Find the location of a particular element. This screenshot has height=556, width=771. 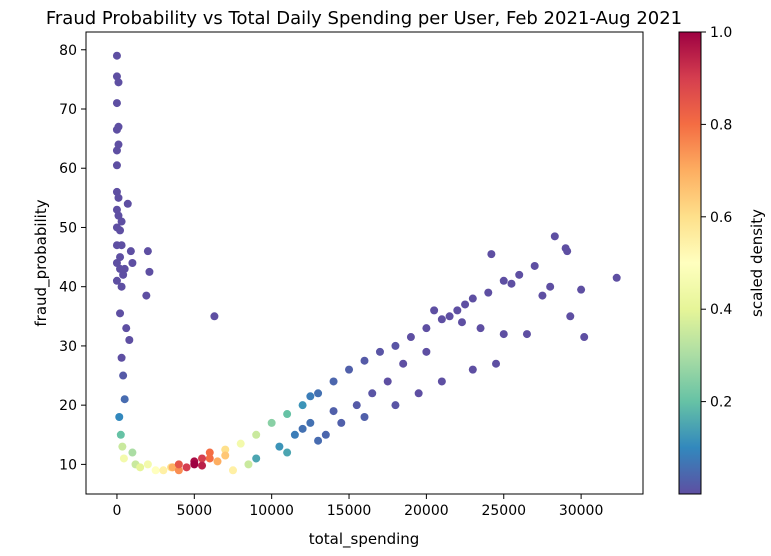

x-axis: 0 5000 10000 15000 20000 25000 30000 is located at coordinates (357, 506).